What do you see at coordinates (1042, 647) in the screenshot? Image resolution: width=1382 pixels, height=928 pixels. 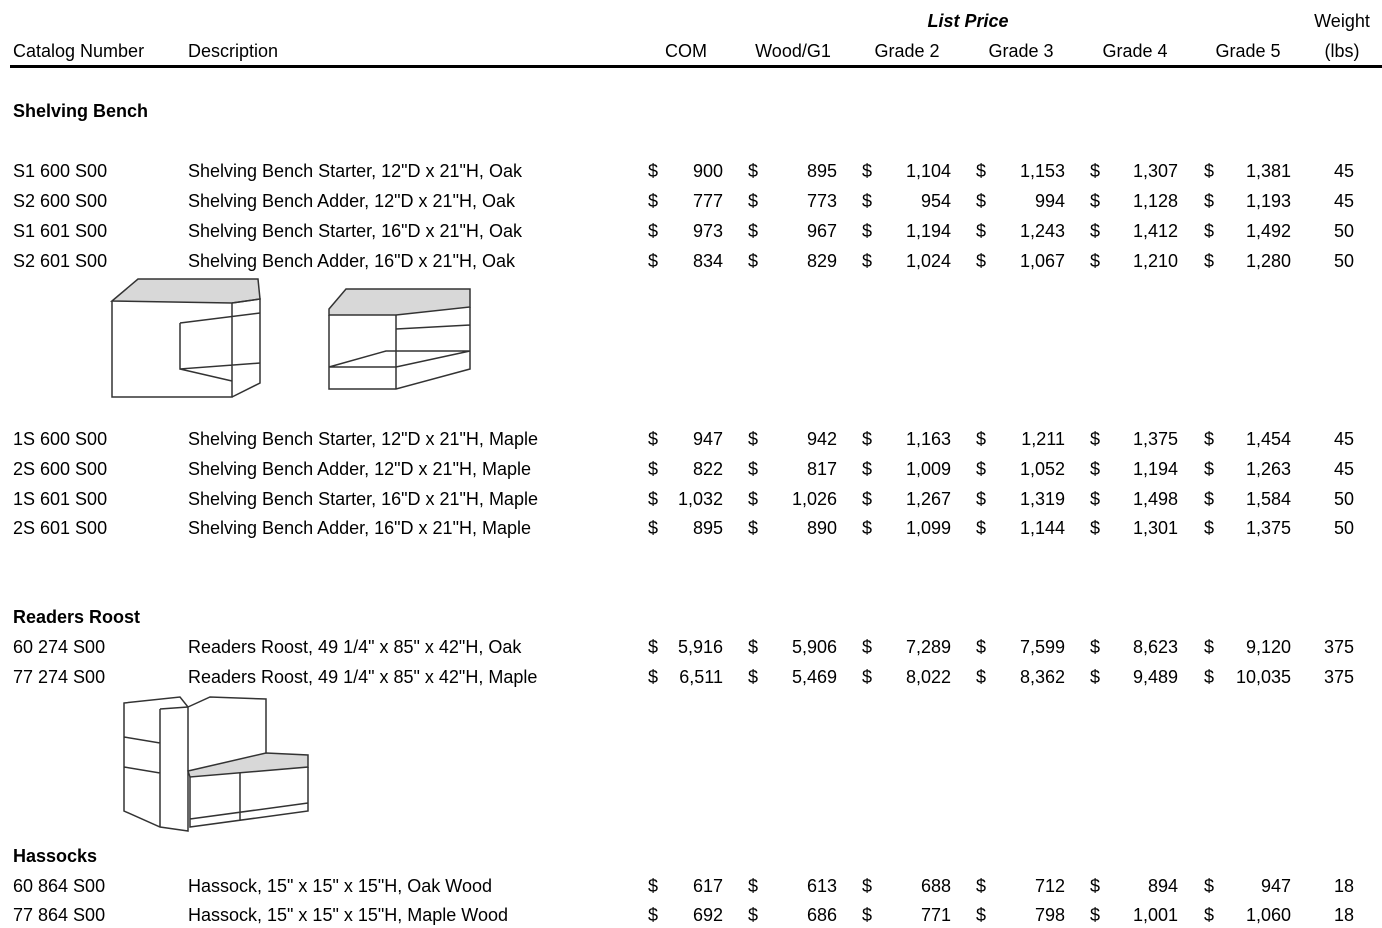 I see `price: 7,599` at bounding box center [1042, 647].